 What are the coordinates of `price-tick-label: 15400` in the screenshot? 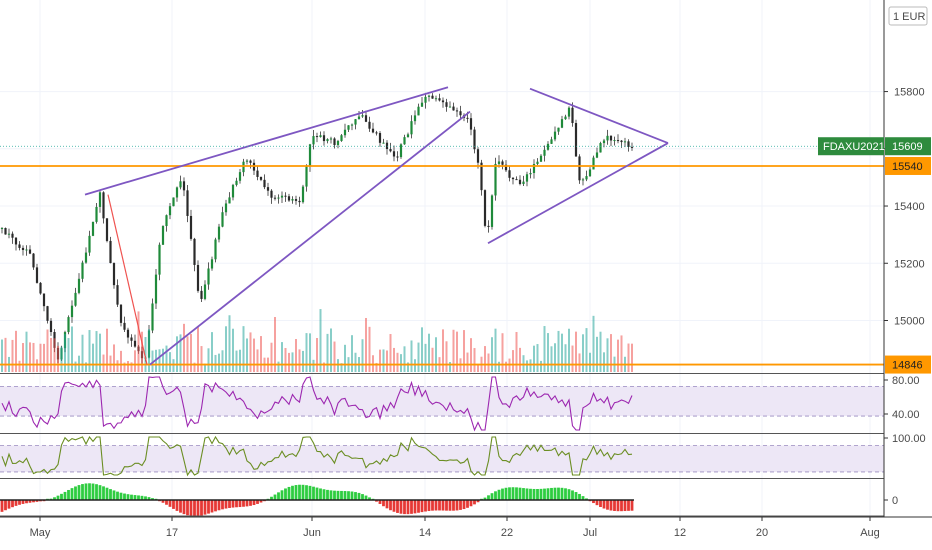 It's located at (909, 207).